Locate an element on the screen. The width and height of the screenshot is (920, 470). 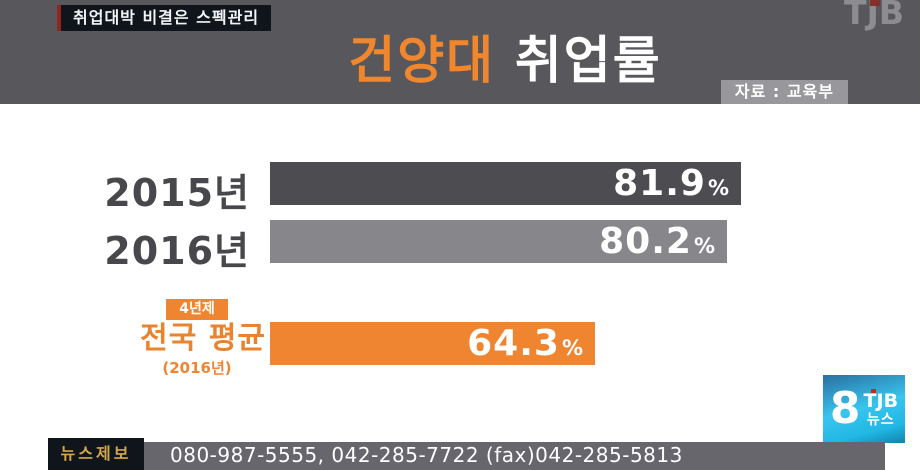
watermark-letter-j: J is located at coordinates (873, 16).